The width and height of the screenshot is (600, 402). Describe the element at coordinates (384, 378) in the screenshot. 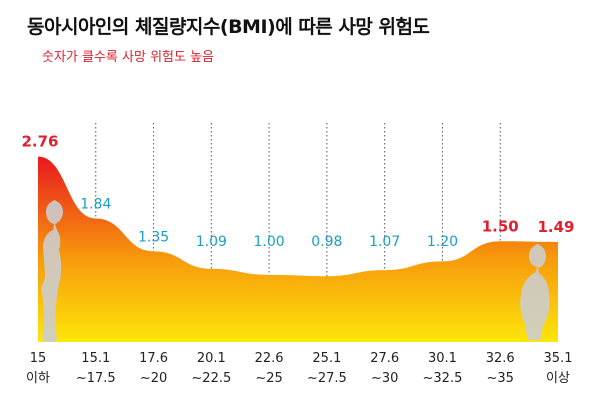

I see `x-tick-label: ~30` at that location.